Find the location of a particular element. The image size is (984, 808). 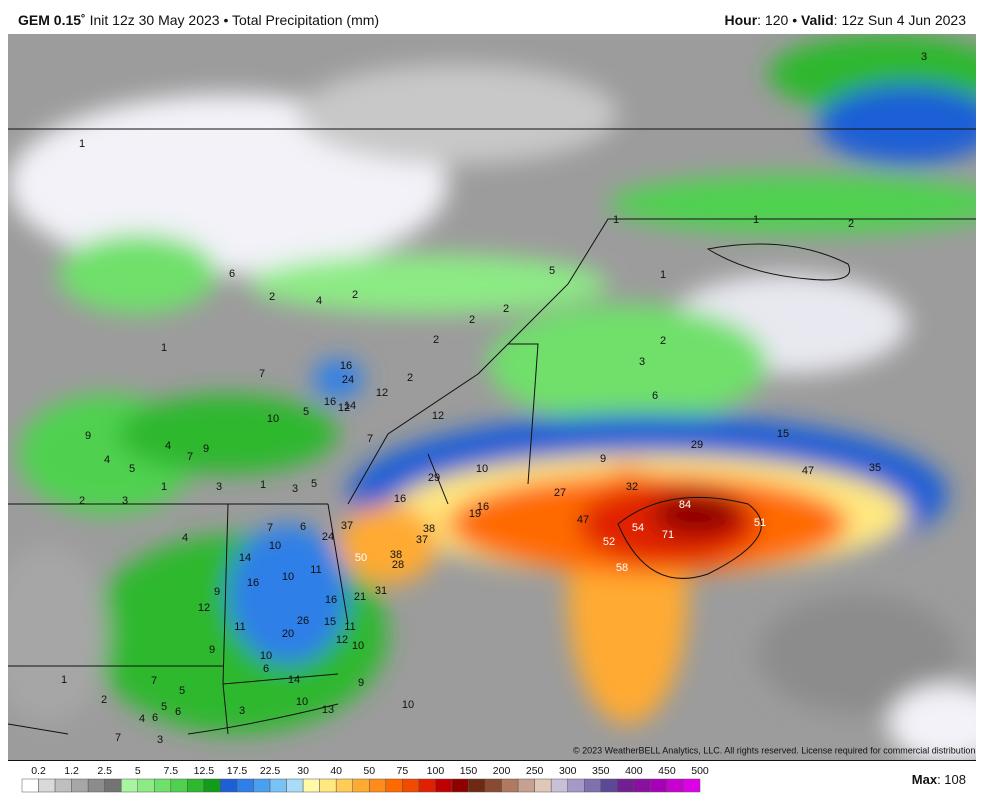

level-label: 200 is located at coordinates (502, 771).